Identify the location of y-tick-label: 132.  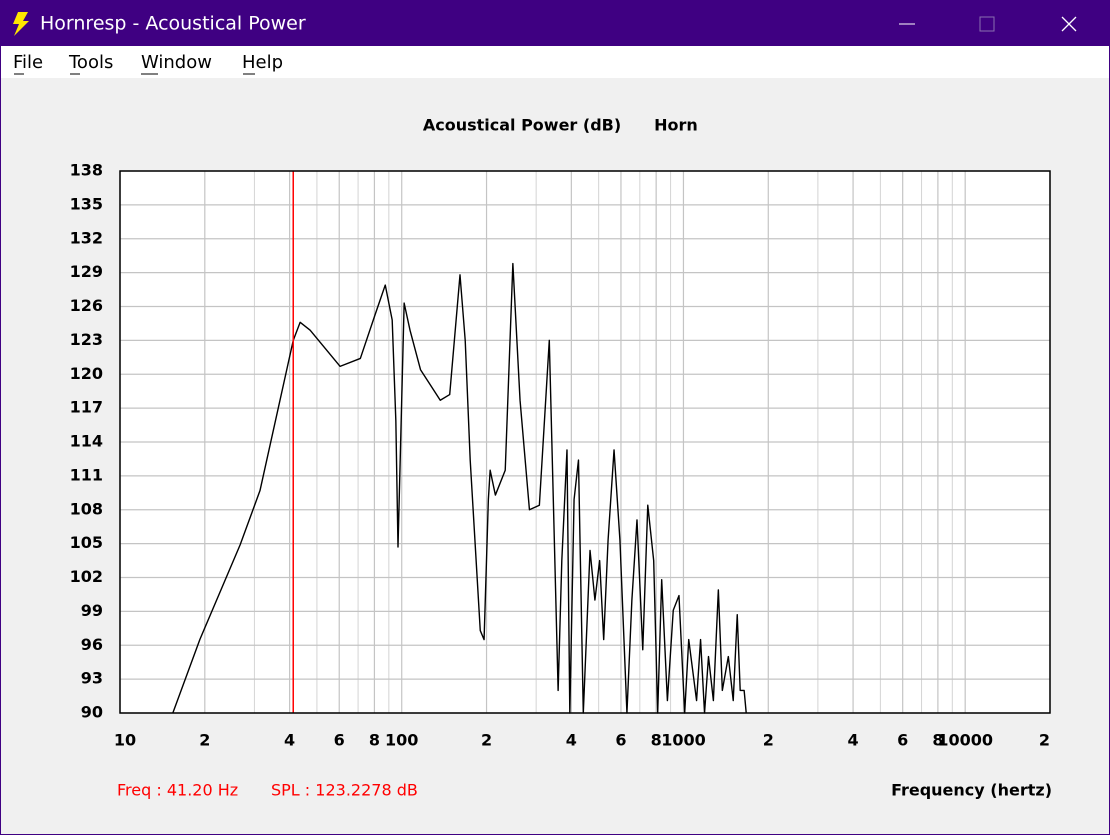
(86, 237).